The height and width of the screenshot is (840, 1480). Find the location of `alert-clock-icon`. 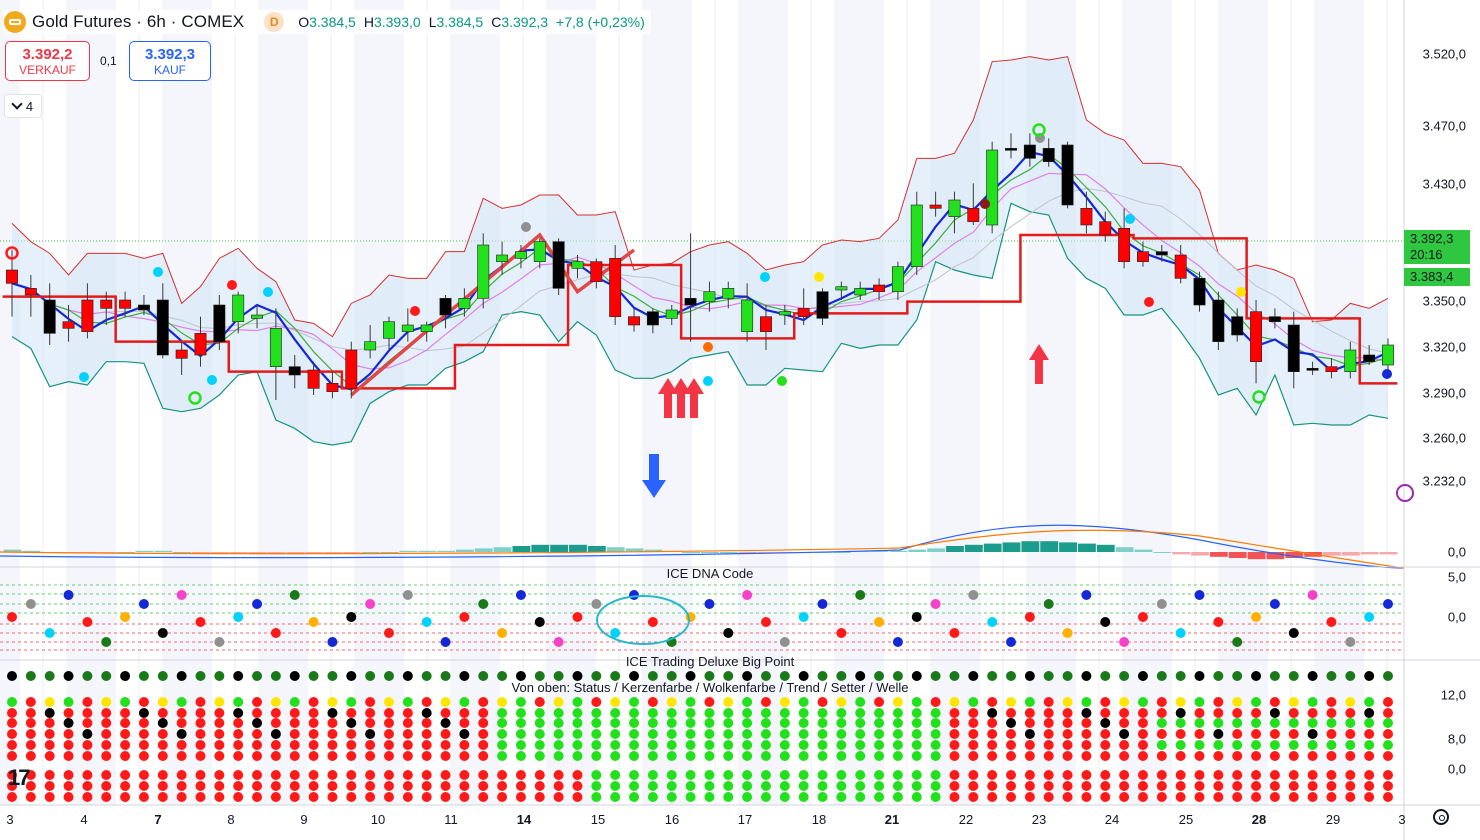

alert-clock-icon is located at coordinates (1405, 493).